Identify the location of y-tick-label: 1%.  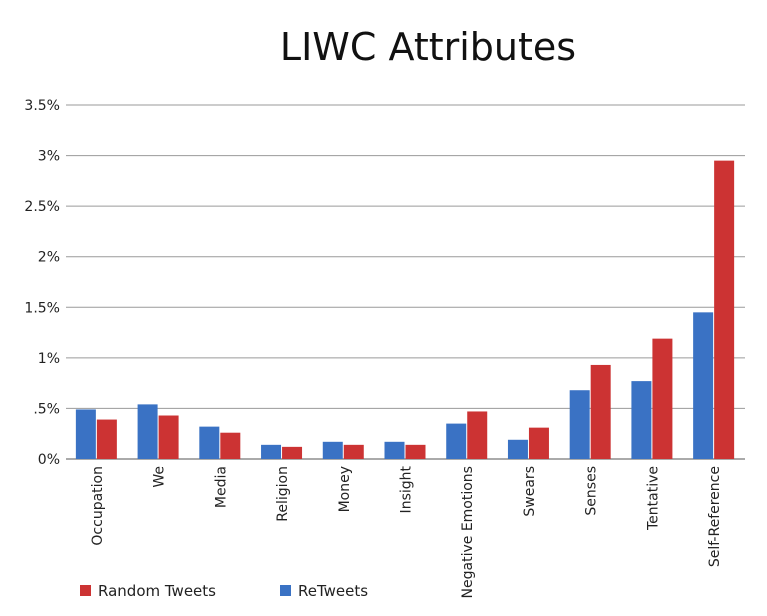
(49, 359).